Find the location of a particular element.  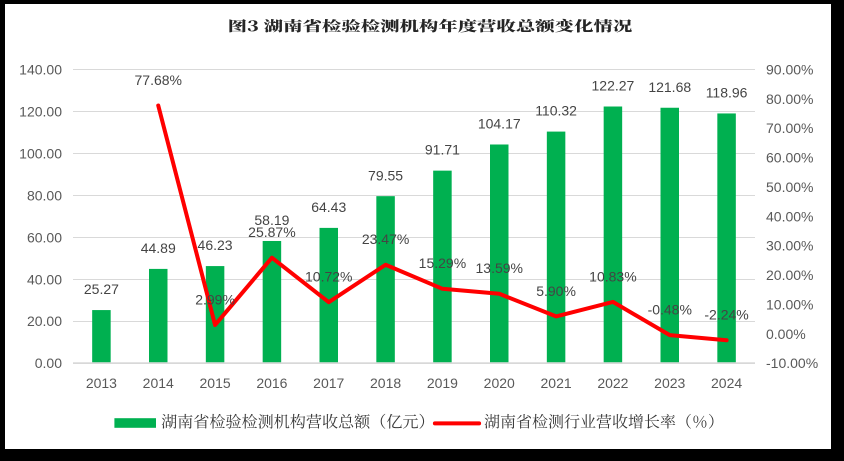

svg-text: 10.72% is located at coordinates (328, 277).